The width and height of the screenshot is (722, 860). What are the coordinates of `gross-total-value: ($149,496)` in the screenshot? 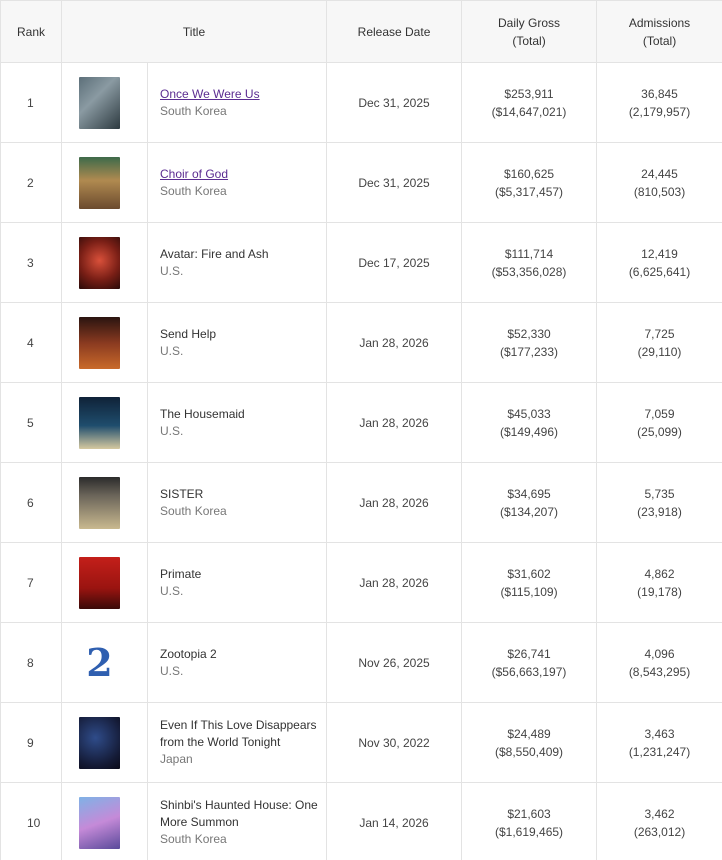 It's located at (529, 431).